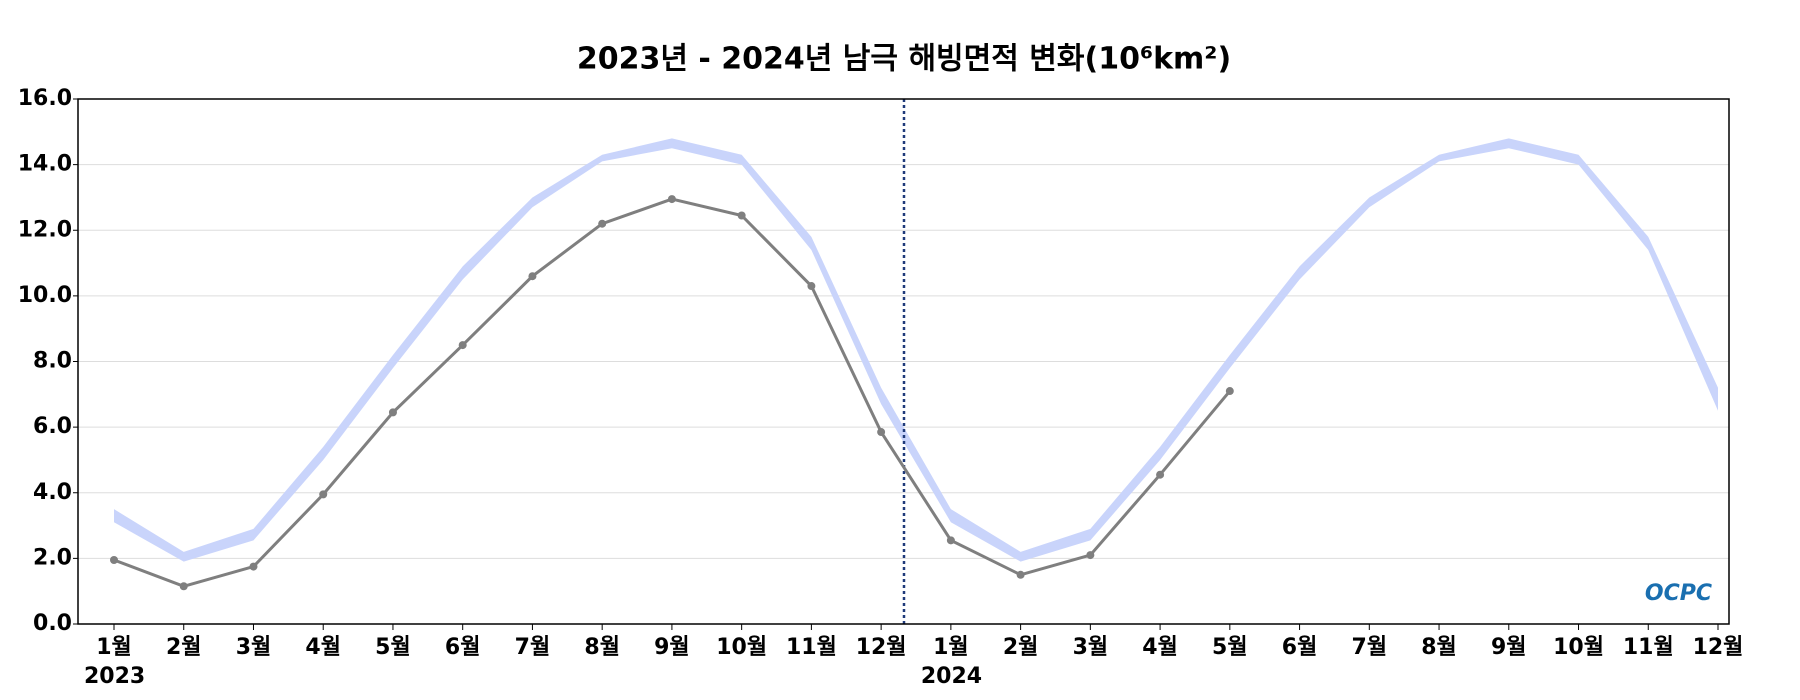  What do you see at coordinates (52, 557) in the screenshot?
I see `y-tick-label: 2.0` at bounding box center [52, 557].